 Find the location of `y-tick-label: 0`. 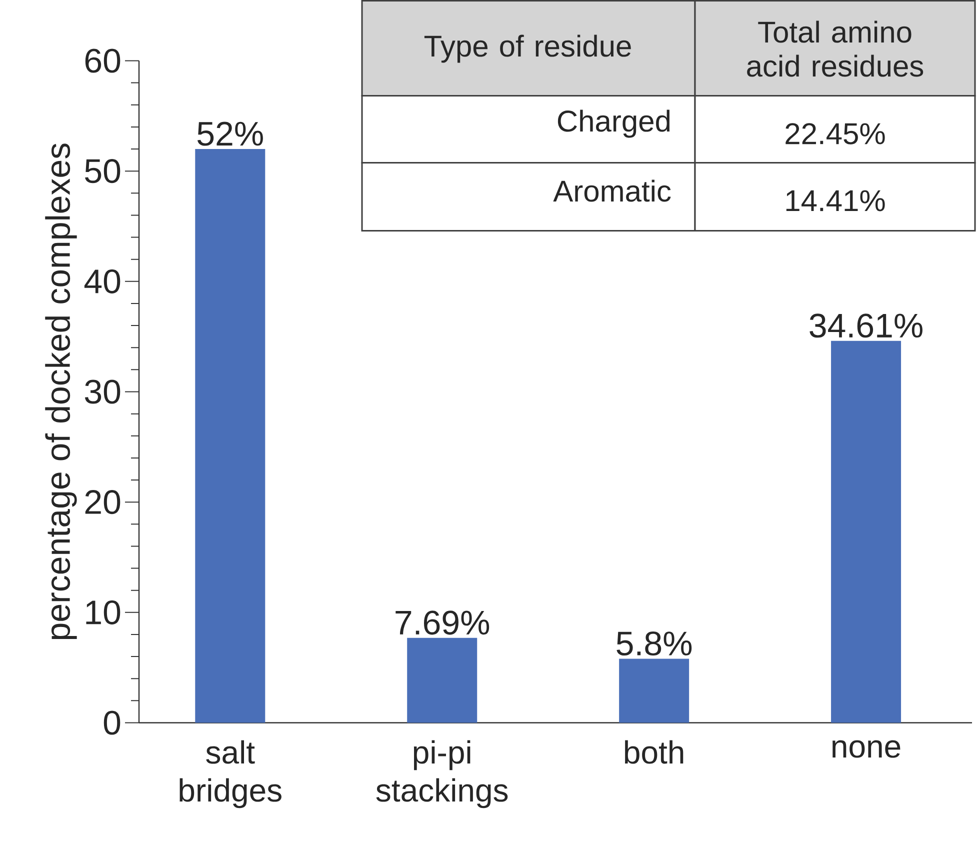

y-tick-label: 0 is located at coordinates (112, 722).